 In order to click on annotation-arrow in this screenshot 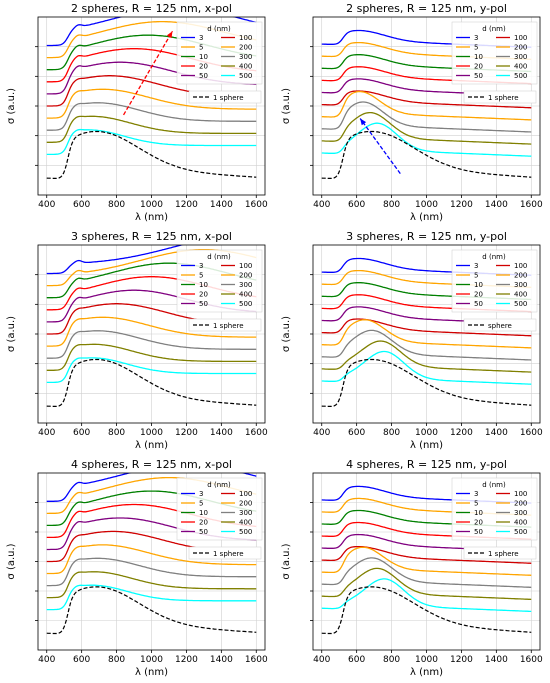, I will do `click(148, 73)`.